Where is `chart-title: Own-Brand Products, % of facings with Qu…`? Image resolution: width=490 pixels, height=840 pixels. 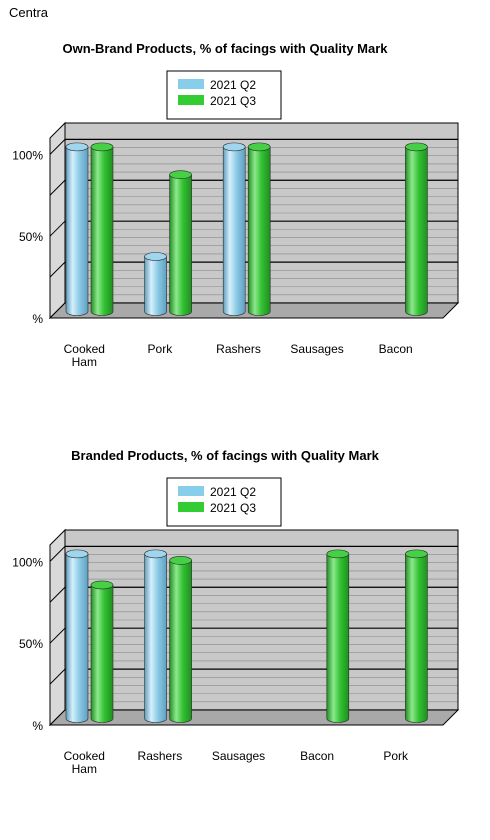
chart-title: Own-Brand Products, % of facings with Qu… is located at coordinates (225, 48).